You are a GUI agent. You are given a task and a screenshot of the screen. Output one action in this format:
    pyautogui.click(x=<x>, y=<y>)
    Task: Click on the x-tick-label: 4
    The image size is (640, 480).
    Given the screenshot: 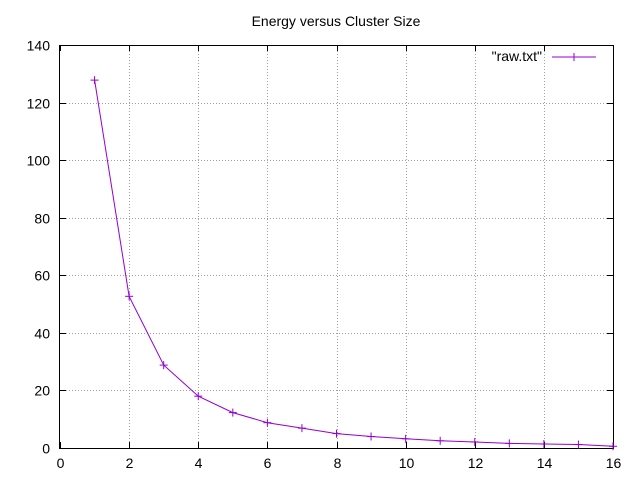 What is the action you would take?
    pyautogui.click(x=199, y=463)
    